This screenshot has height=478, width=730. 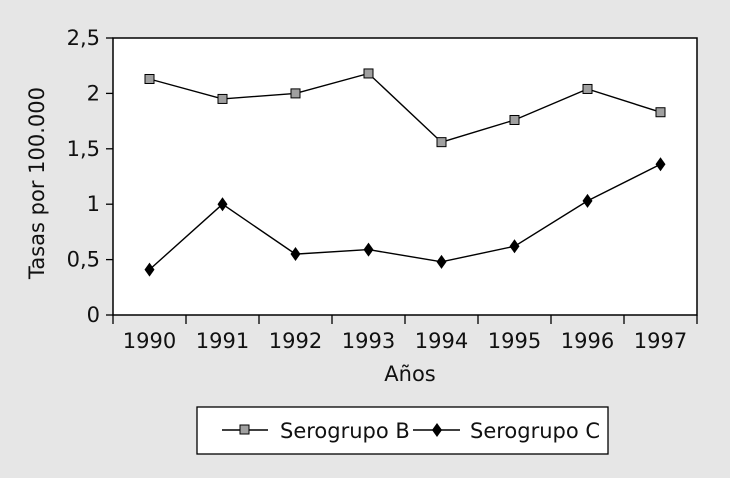 What do you see at coordinates (149, 341) in the screenshot?
I see `x-tick-label: 1990` at bounding box center [149, 341].